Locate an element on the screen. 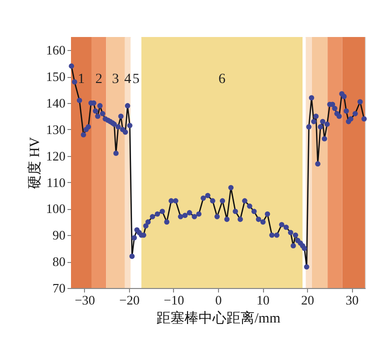 This screenshot has height=340, width=381. y-tick-label: 100 is located at coordinates (56, 208).